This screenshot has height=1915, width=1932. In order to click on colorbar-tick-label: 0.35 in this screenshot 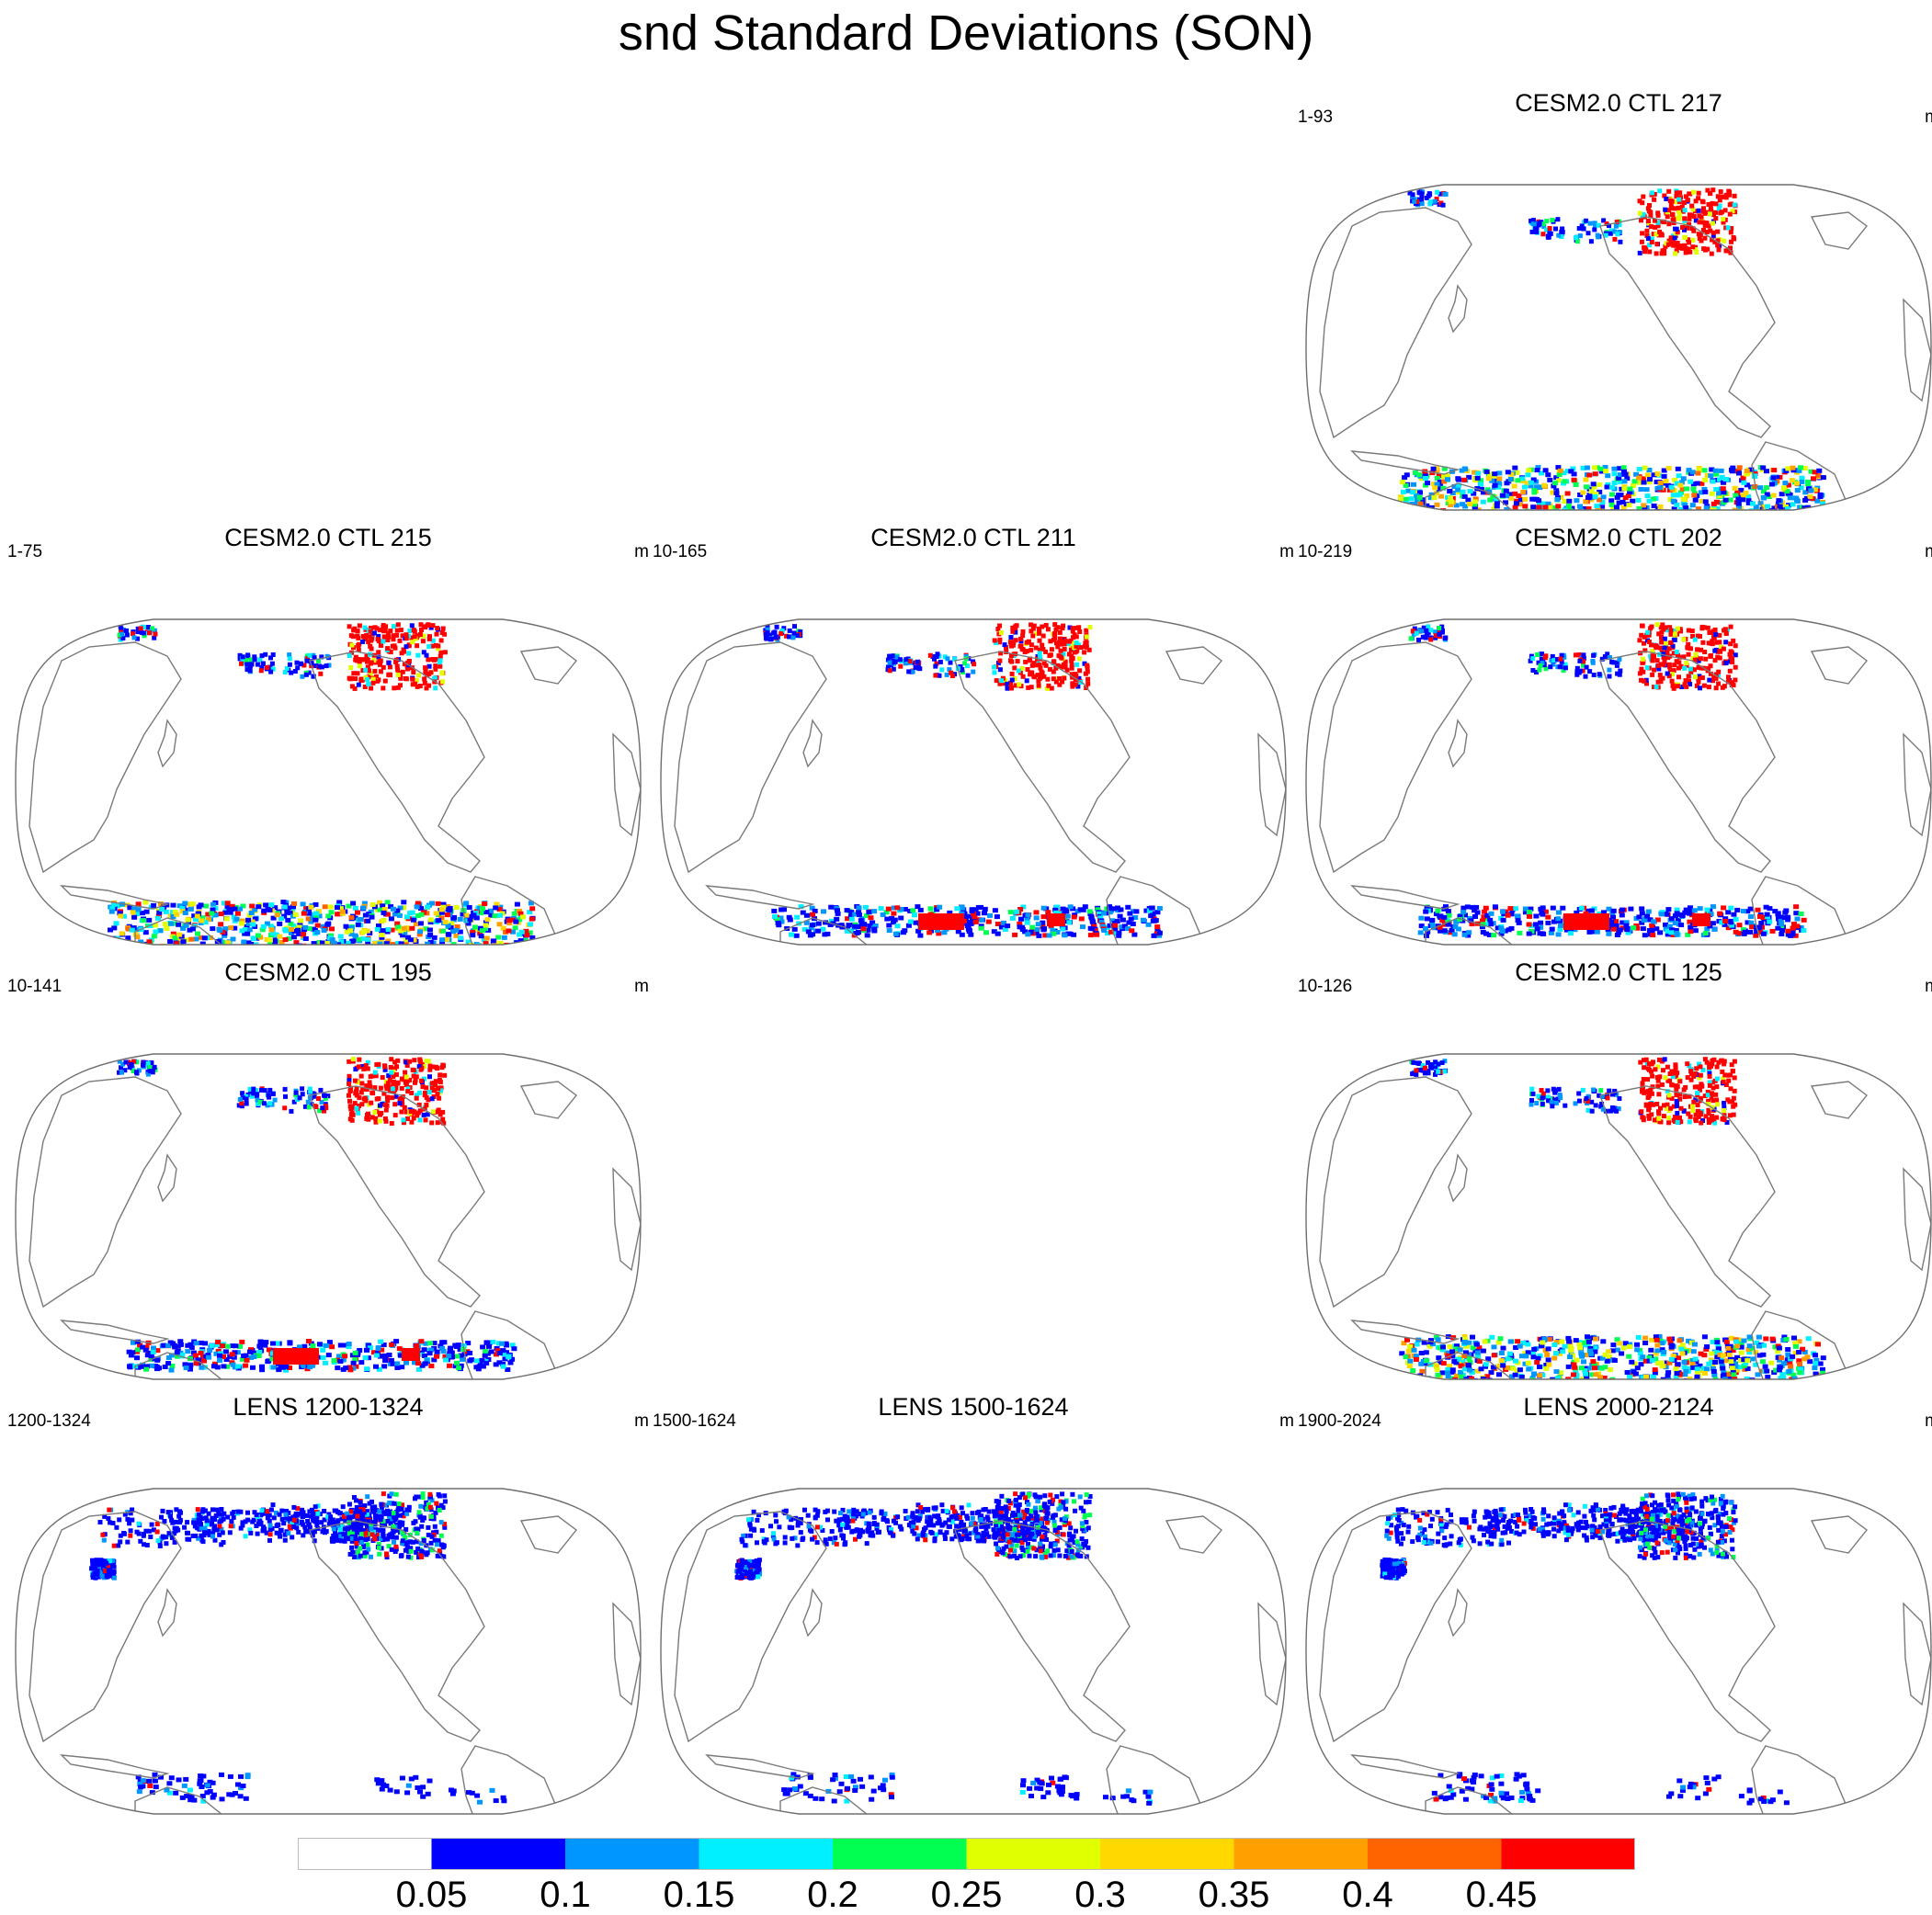, I will do `click(1234, 1895)`.